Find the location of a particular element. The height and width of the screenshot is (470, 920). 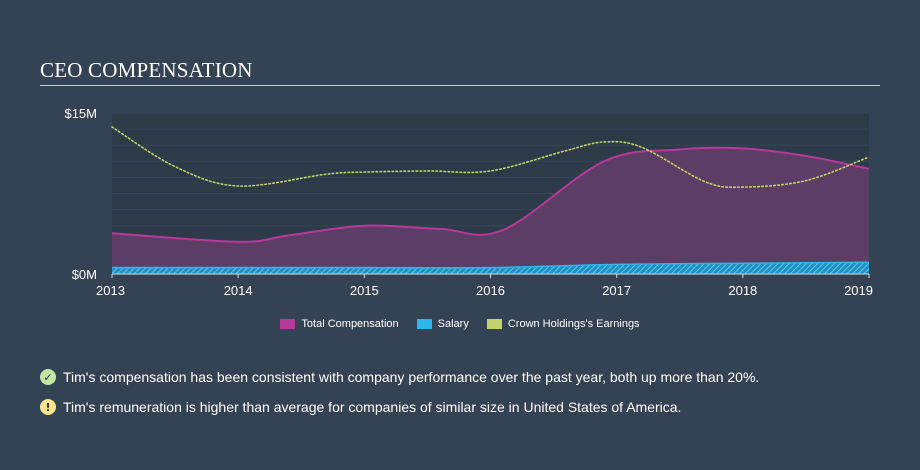

legend-item-salary: Salary is located at coordinates (442, 324).